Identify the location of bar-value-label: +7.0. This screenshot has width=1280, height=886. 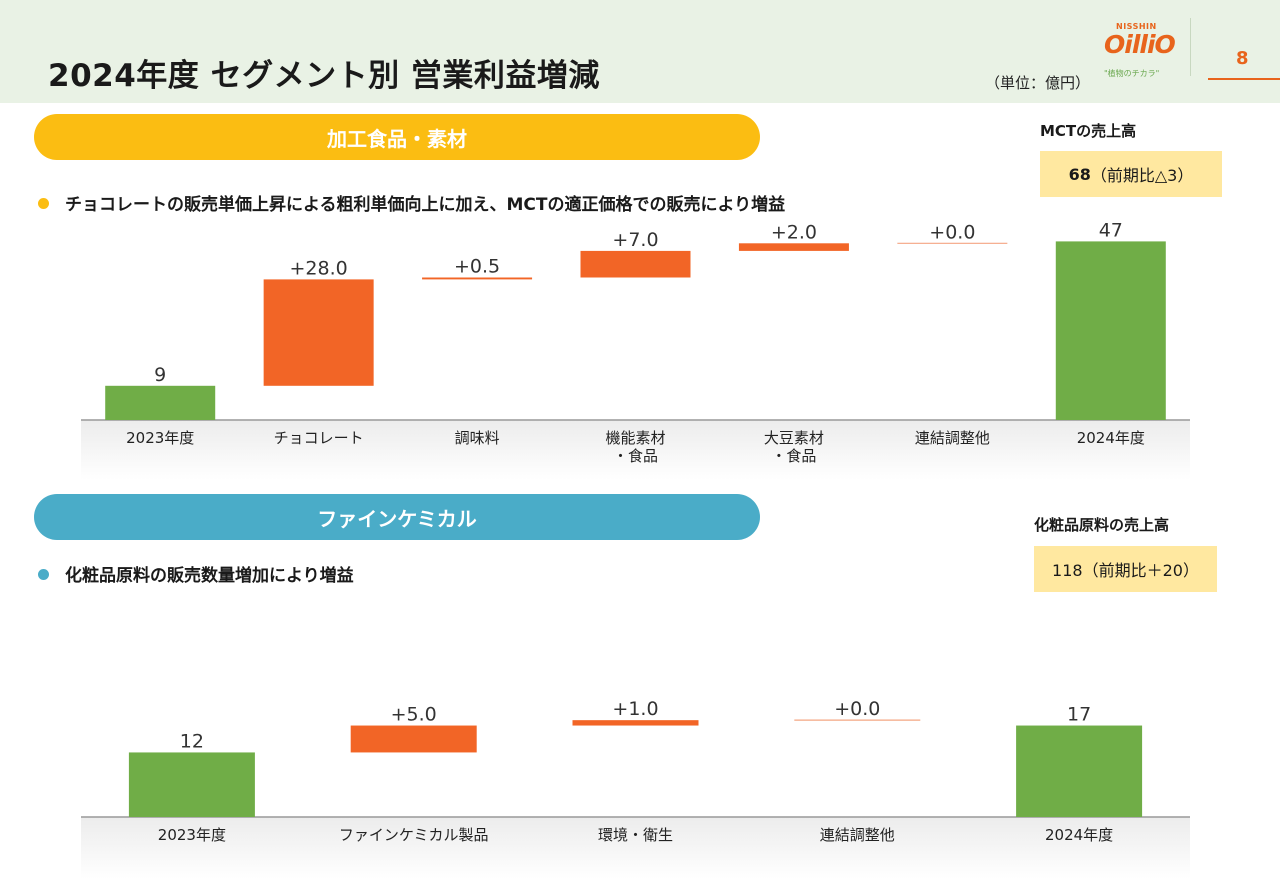
(635, 240).